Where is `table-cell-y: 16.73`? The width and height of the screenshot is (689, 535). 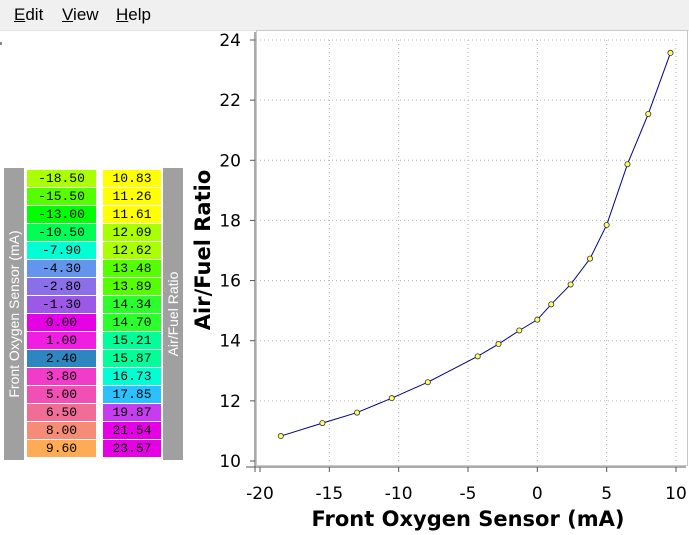 table-cell-y: 16.73 is located at coordinates (132, 376).